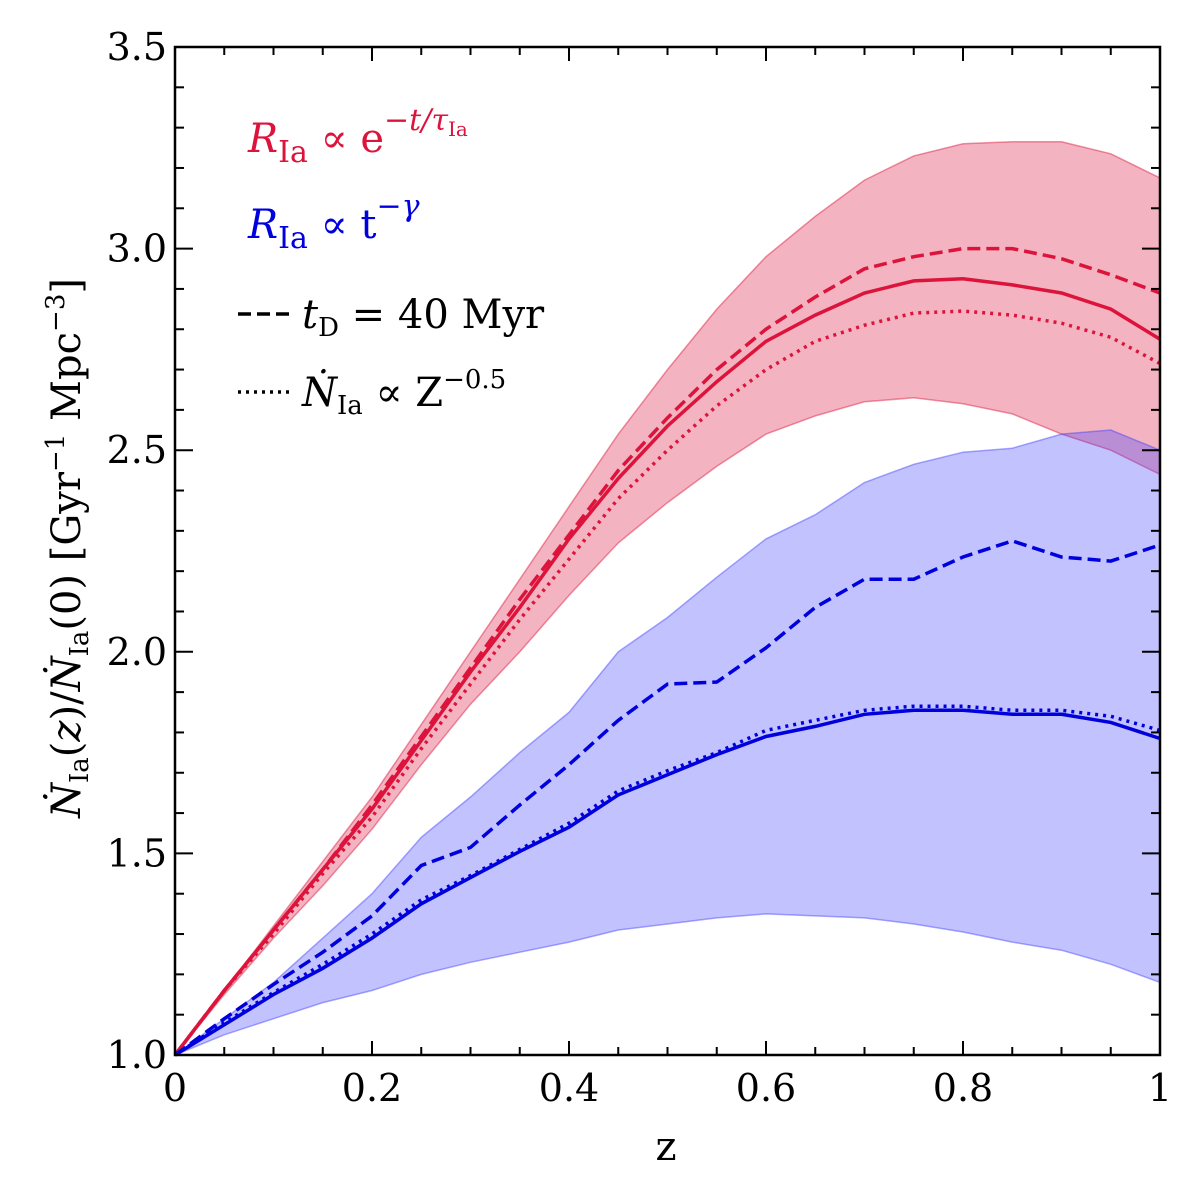 The width and height of the screenshot is (1200, 1200). I want to click on x-tick-label: 0.2, so click(372, 1088).